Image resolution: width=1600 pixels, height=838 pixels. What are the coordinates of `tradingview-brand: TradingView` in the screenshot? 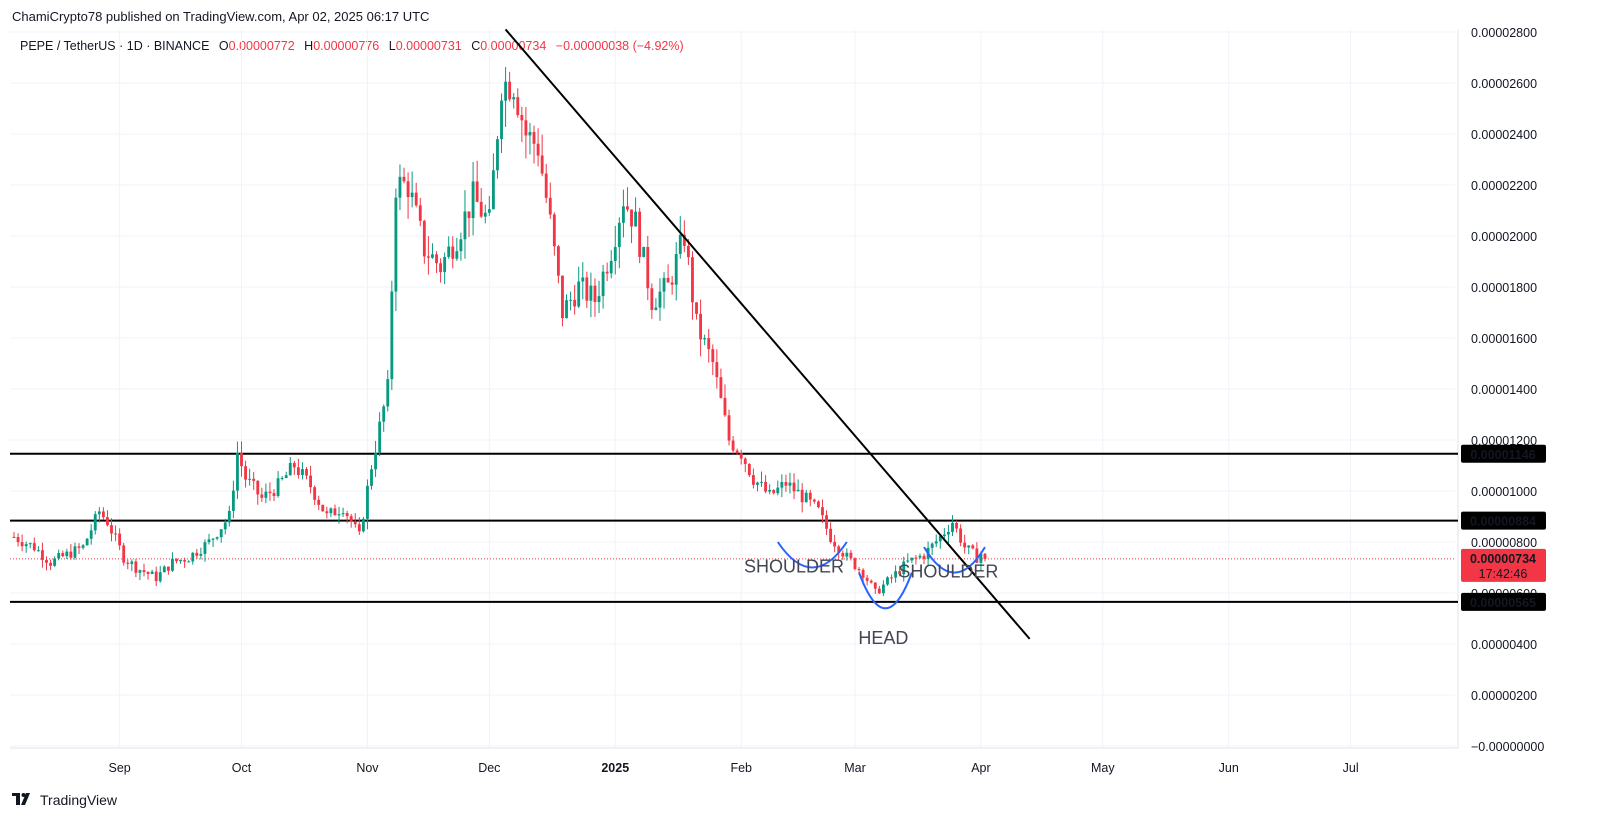 It's located at (64, 800).